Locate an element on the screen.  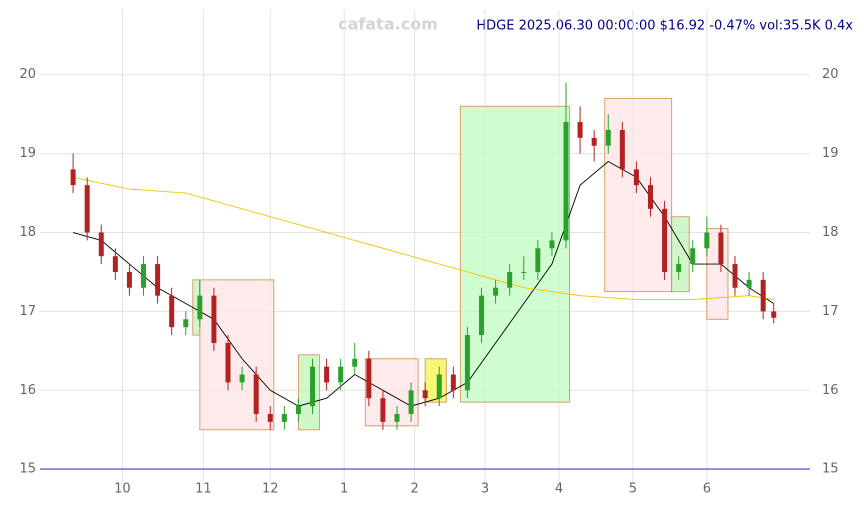
y-tick-label-right: 15 is located at coordinates (830, 469).